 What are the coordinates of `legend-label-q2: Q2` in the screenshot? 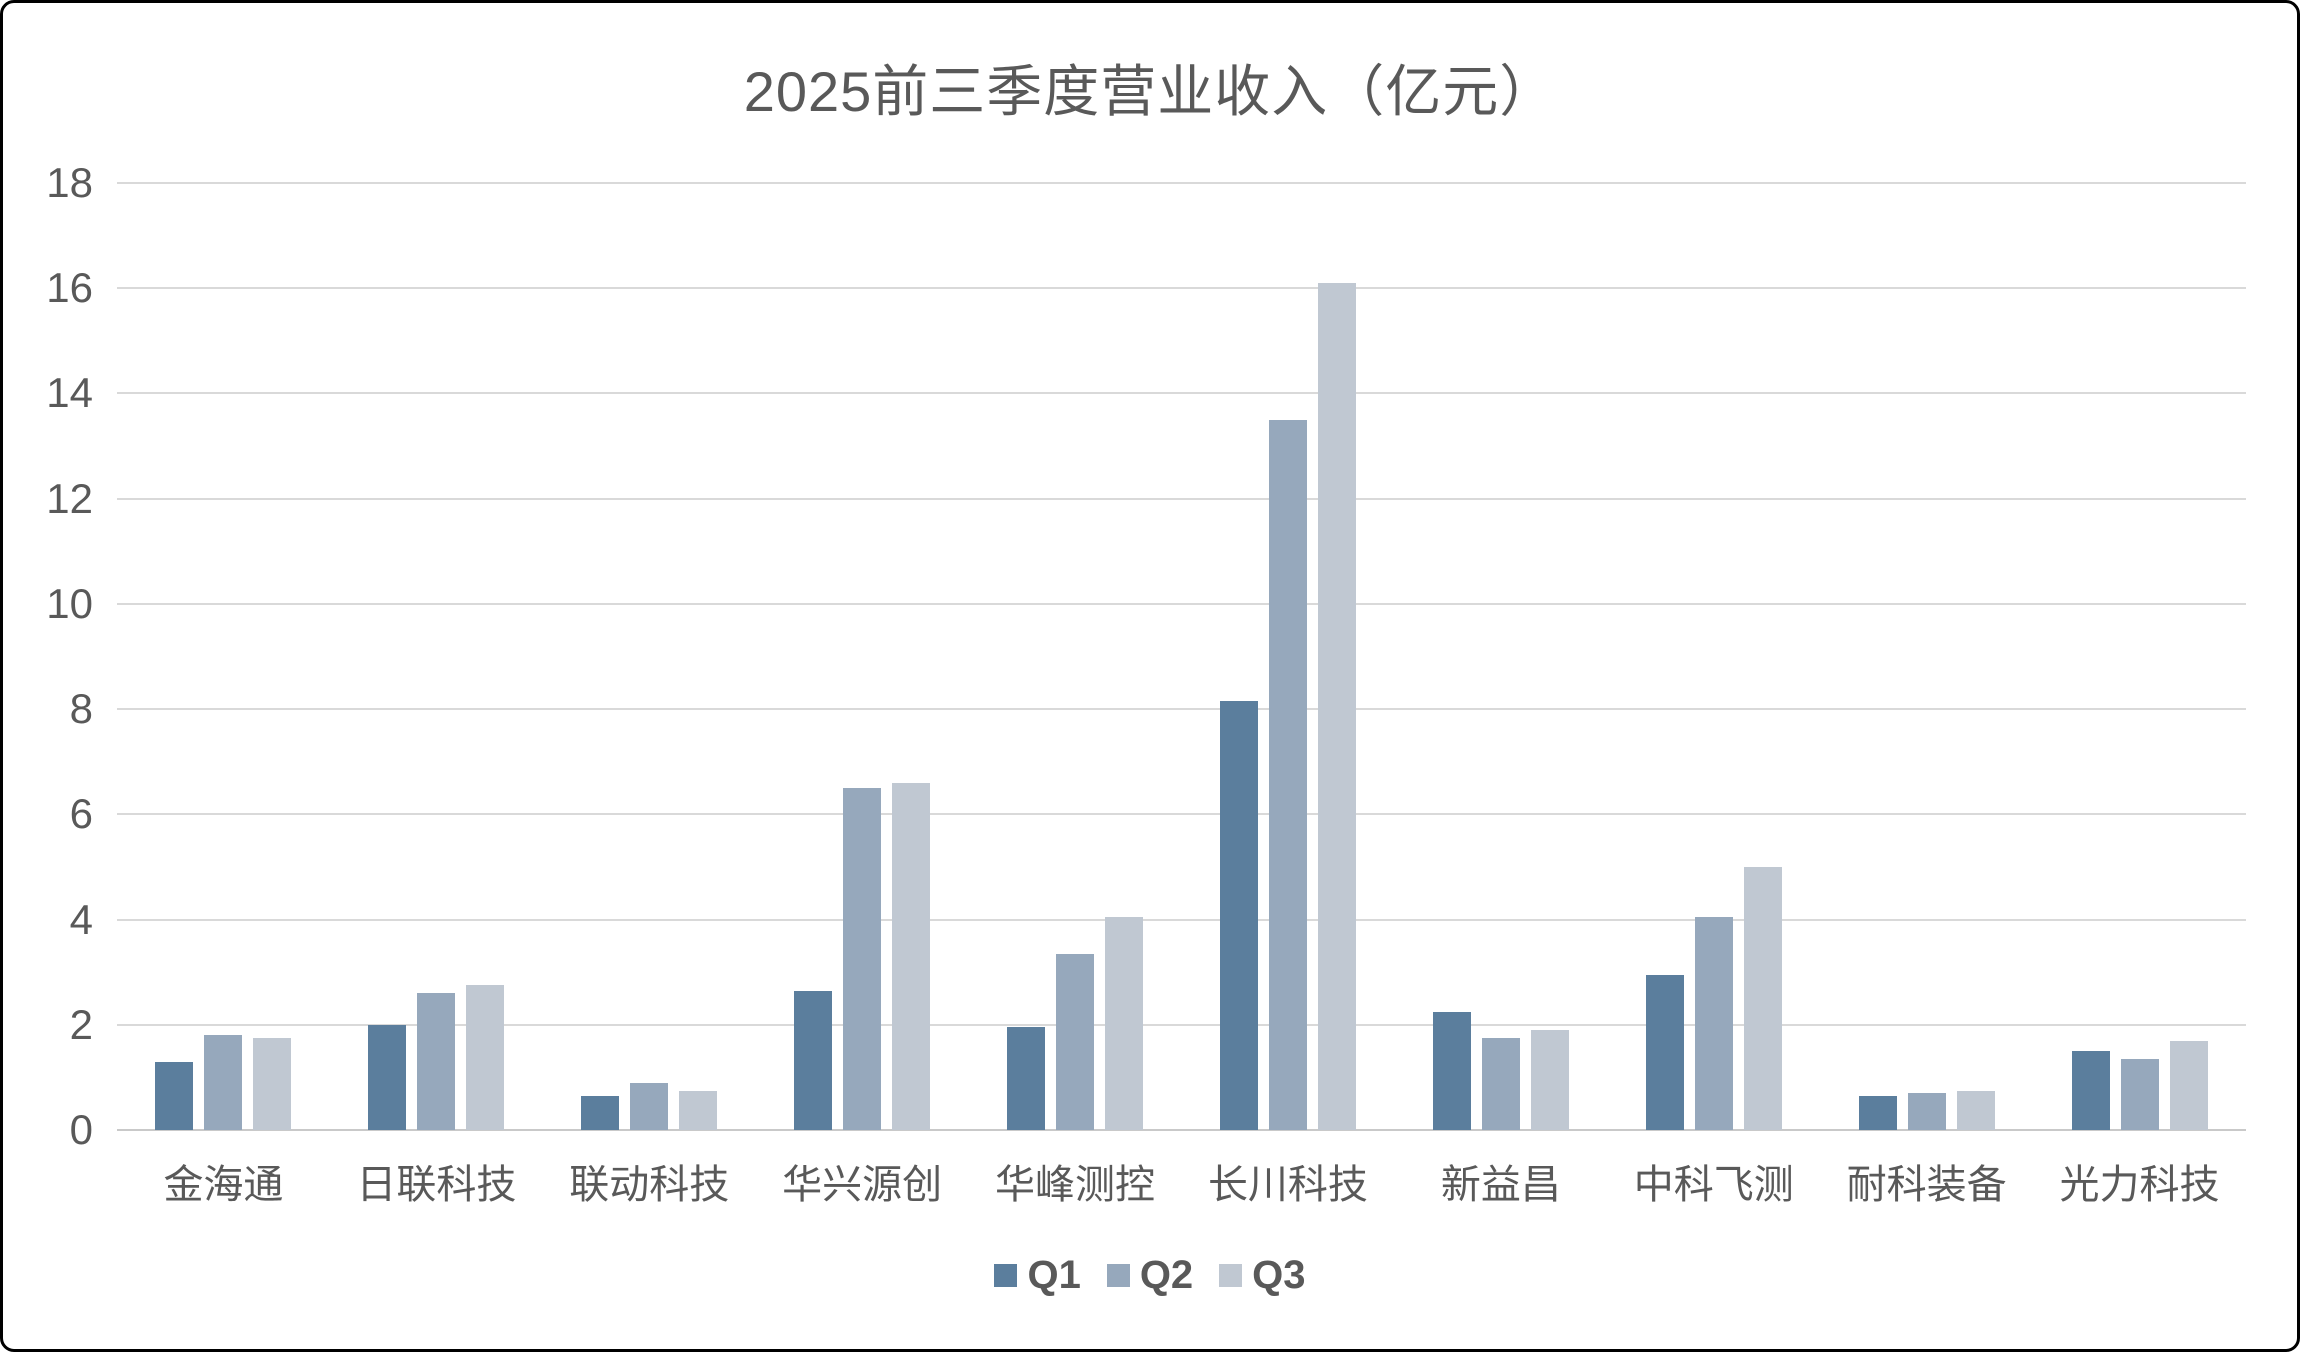 It's located at (1166, 1275).